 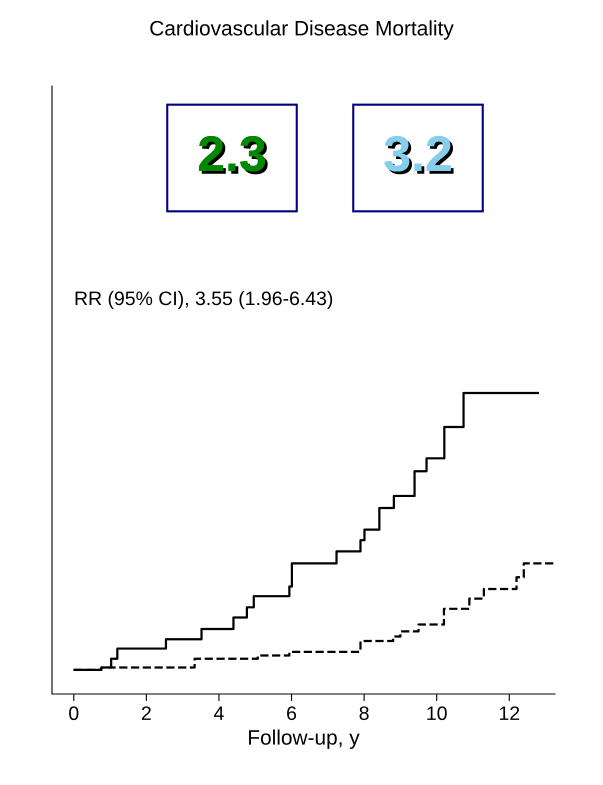 I want to click on chart-title: Cardiovascular Disease Mortality, so click(x=302, y=30).